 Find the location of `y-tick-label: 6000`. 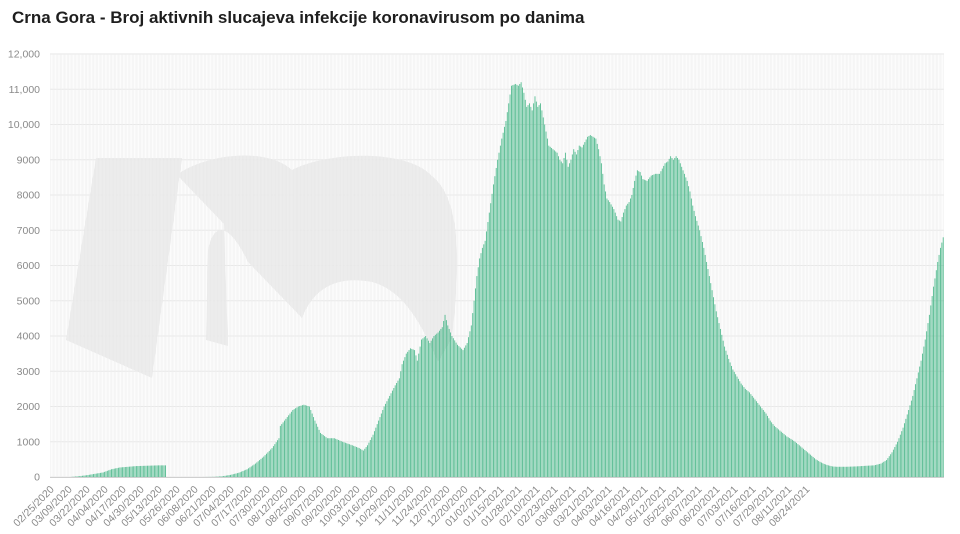

y-tick-label: 6000 is located at coordinates (29, 266).